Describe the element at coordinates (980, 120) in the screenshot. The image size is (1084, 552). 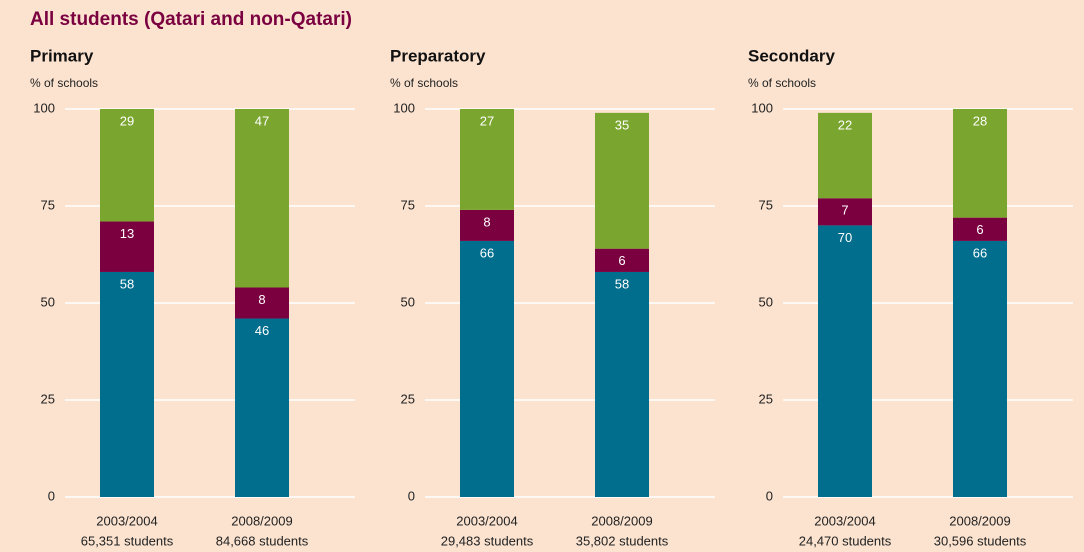
I see `data-label: 28` at that location.